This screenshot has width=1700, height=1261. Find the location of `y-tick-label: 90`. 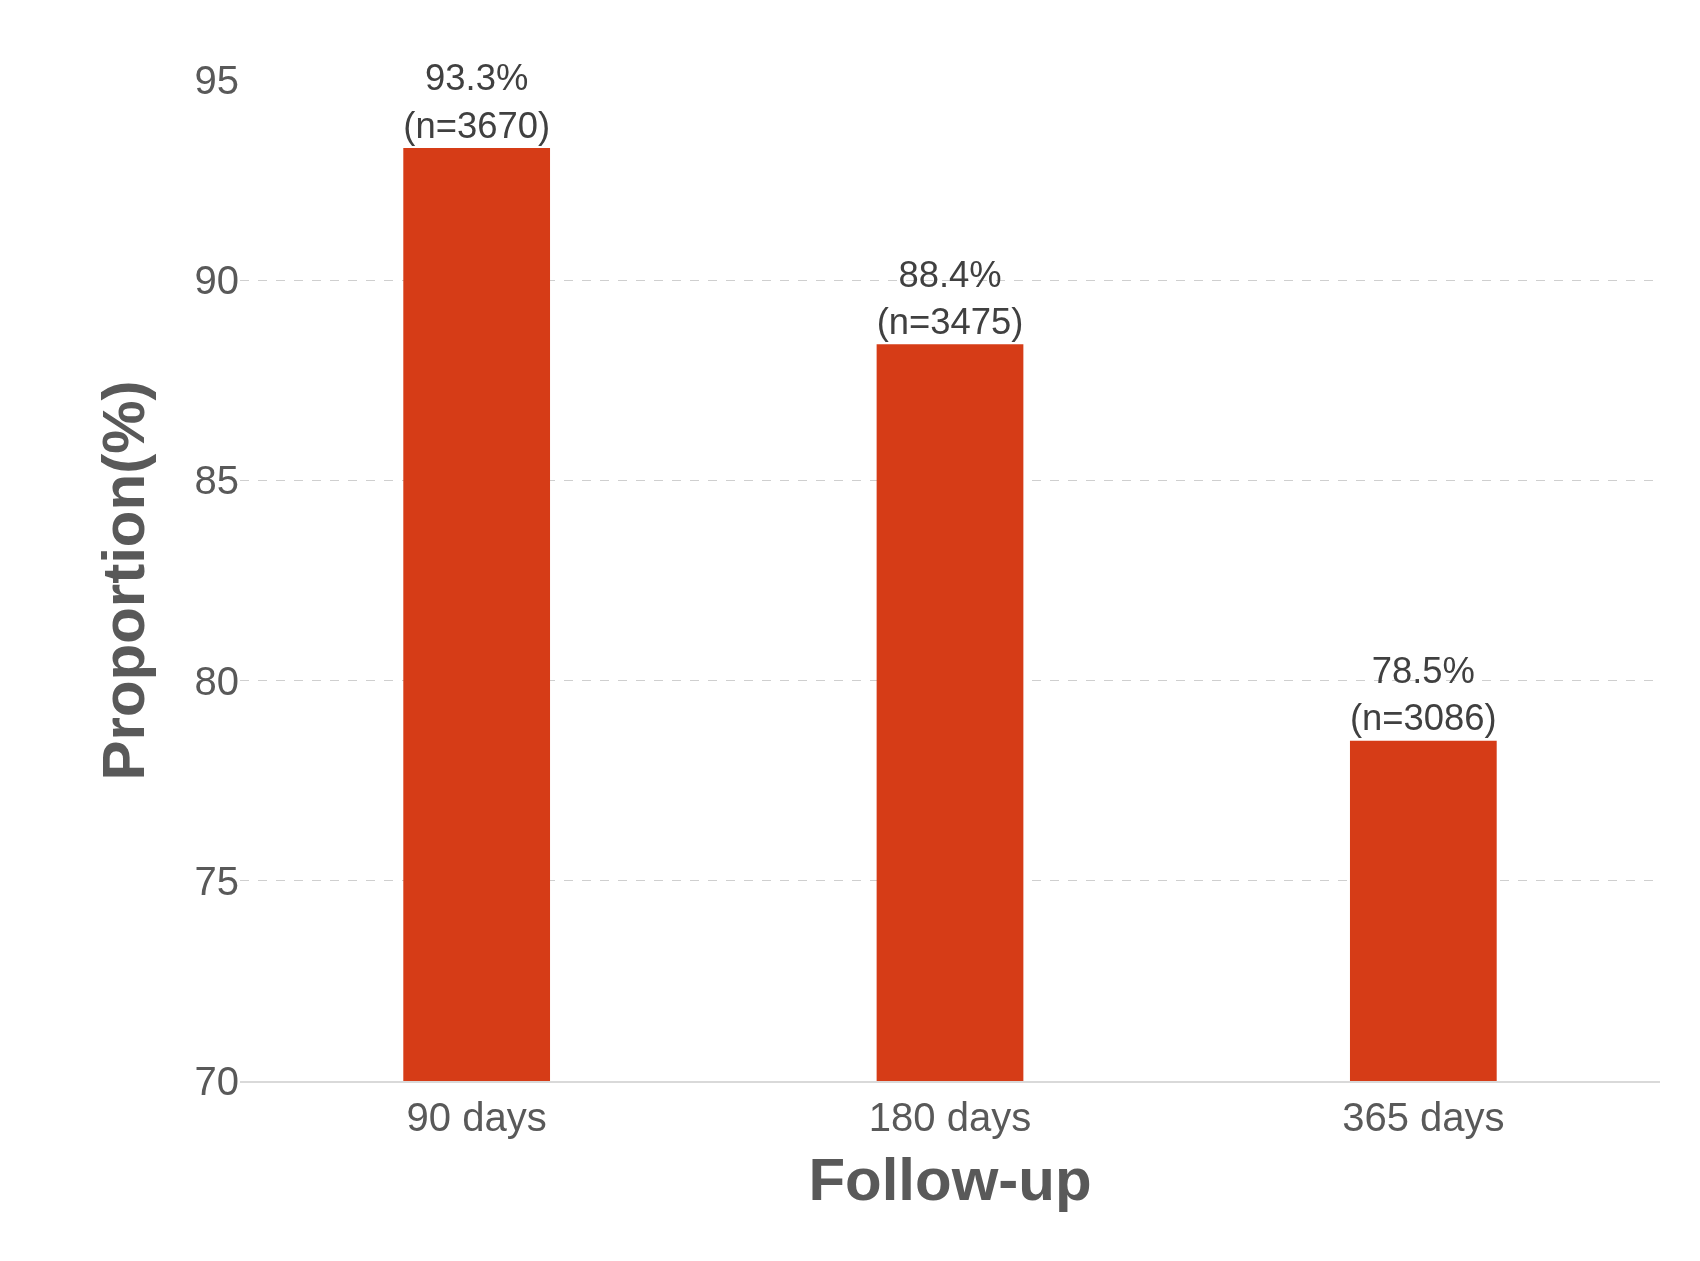

y-tick-label: 90 is located at coordinates (216, 280).